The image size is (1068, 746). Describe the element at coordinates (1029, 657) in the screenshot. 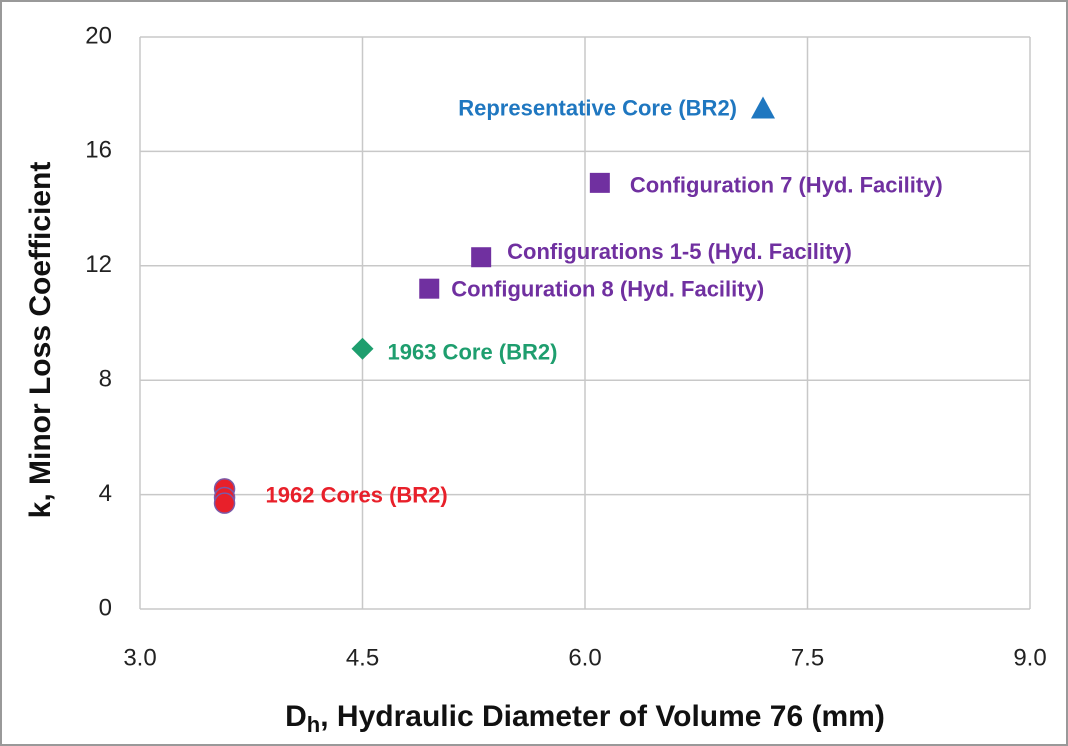

I see `x-tick-label: 9.0` at that location.